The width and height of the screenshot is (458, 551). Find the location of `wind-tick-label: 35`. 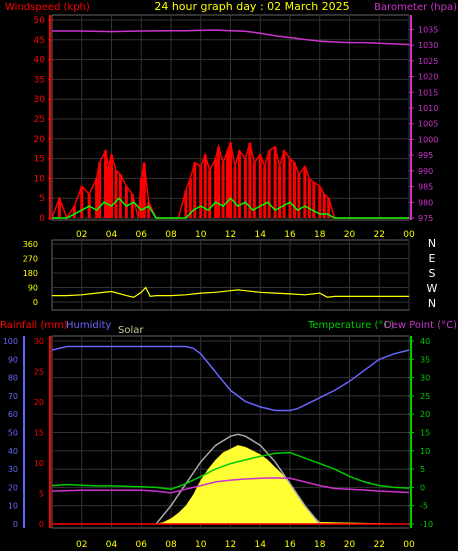

wind-tick-label: 35 is located at coordinates (39, 80).